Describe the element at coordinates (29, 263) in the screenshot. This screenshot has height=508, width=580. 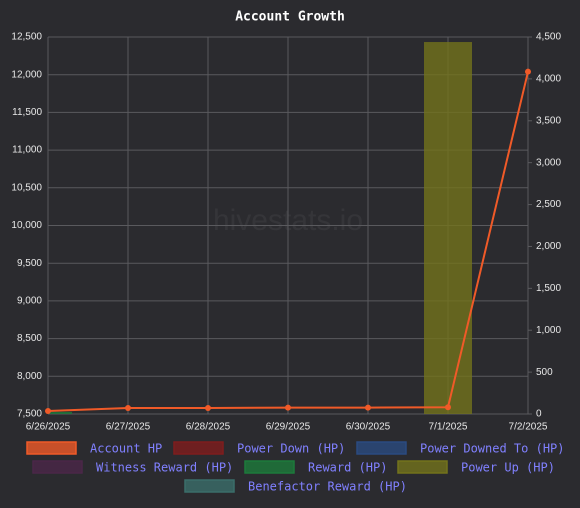
I see `y-tick-label: 9,500` at that location.